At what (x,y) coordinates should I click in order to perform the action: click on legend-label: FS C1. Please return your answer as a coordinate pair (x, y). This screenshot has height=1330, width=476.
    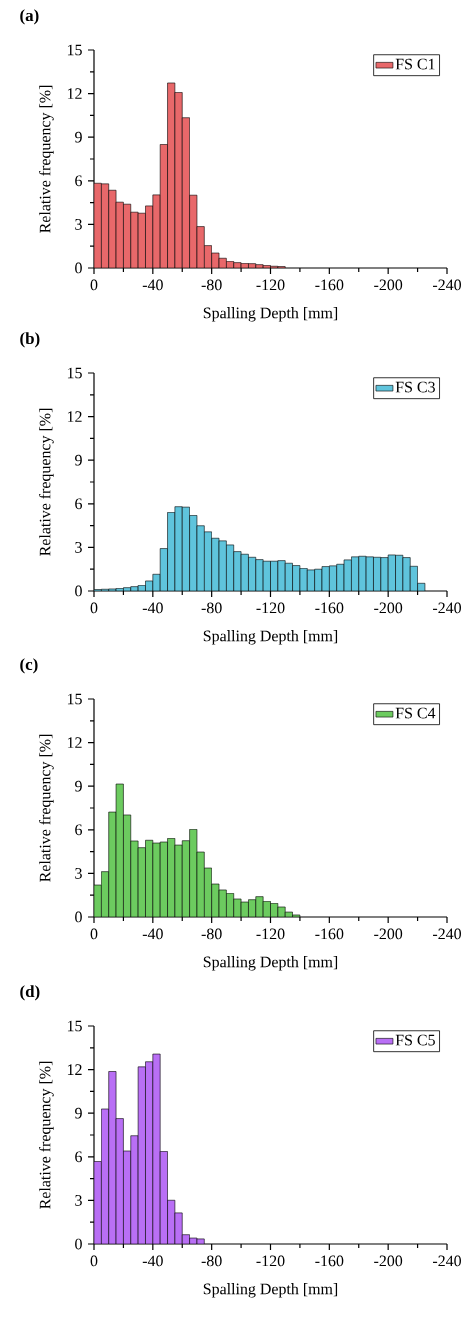
    Looking at the image, I should click on (415, 64).